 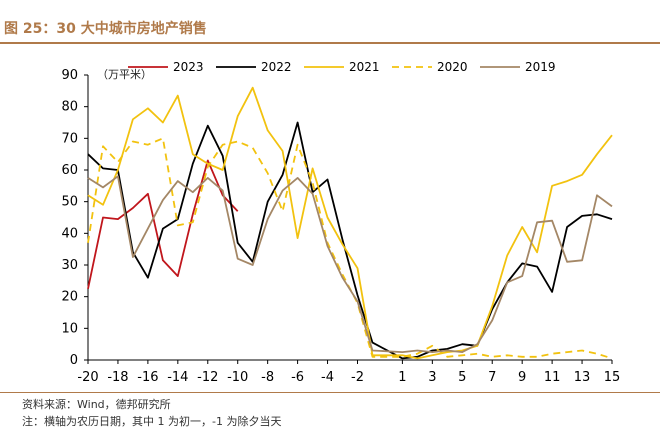 I want to click on y-tick-label: 0, so click(x=74, y=360).